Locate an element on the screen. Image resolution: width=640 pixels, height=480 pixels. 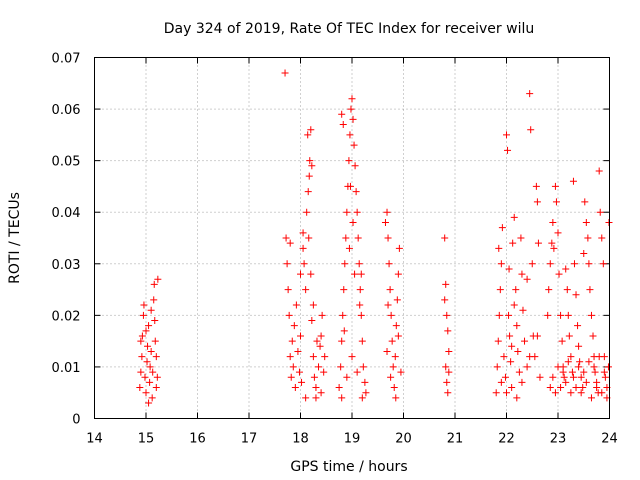
x-tick-label: 23 is located at coordinates (558, 439).